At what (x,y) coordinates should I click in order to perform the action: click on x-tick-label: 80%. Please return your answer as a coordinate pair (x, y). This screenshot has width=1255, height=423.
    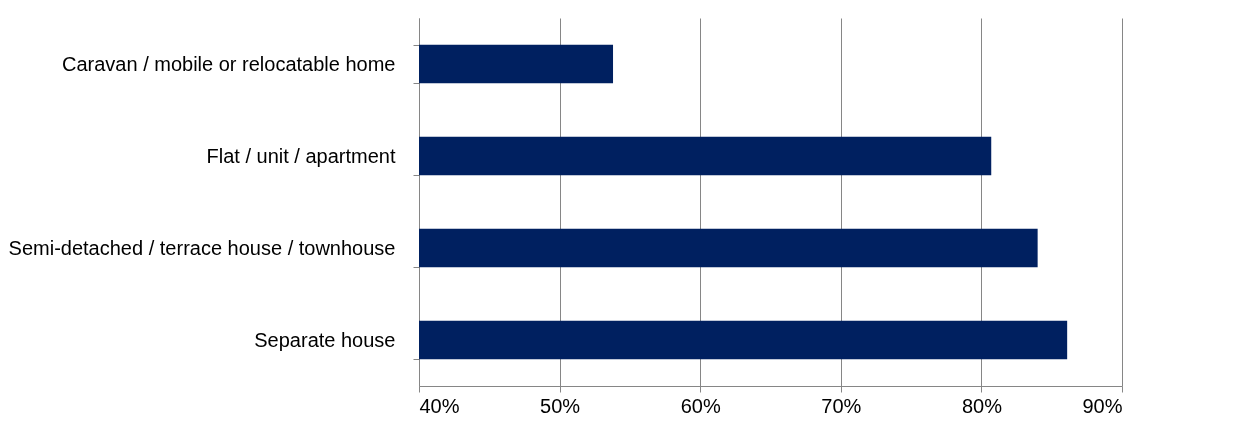
    Looking at the image, I should click on (982, 405).